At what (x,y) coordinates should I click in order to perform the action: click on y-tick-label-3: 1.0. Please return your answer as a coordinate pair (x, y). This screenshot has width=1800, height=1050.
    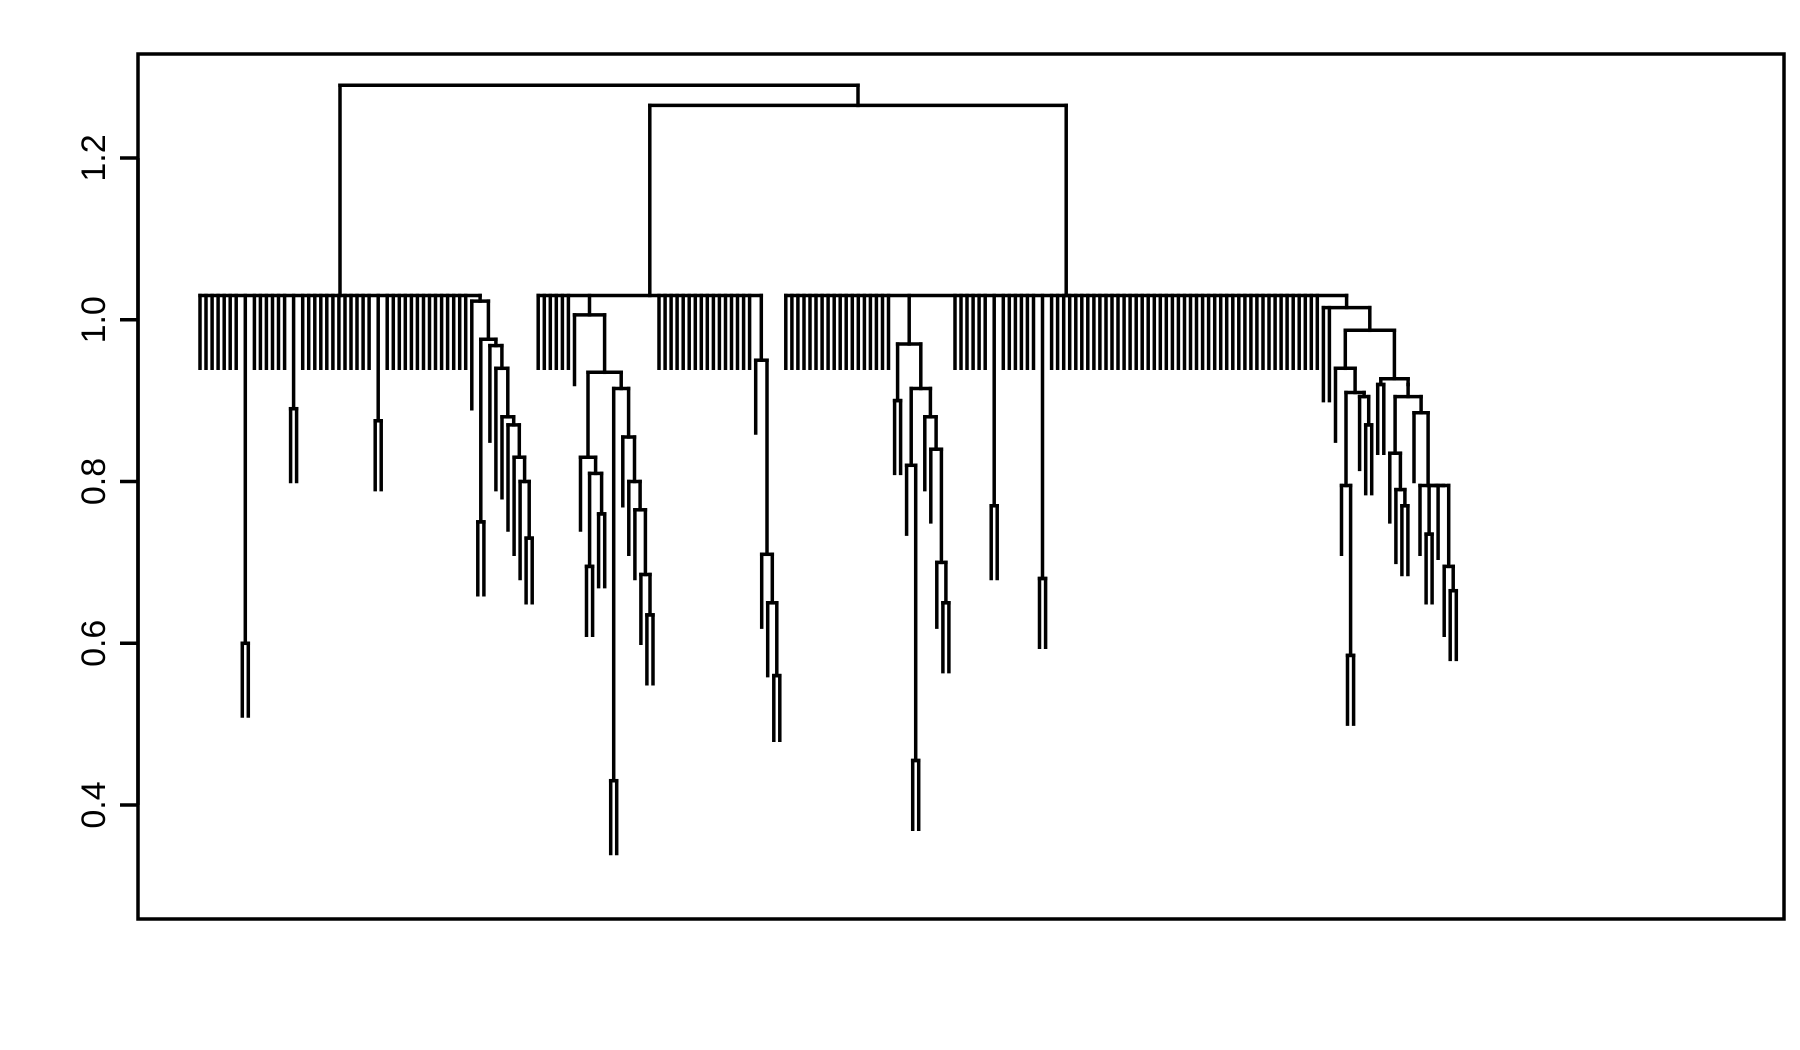
    Looking at the image, I should click on (94, 319).